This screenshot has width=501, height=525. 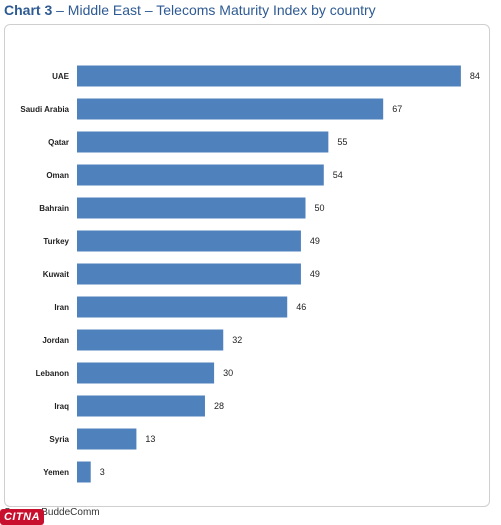 I want to click on category-label: Lebanon, so click(x=52, y=373).